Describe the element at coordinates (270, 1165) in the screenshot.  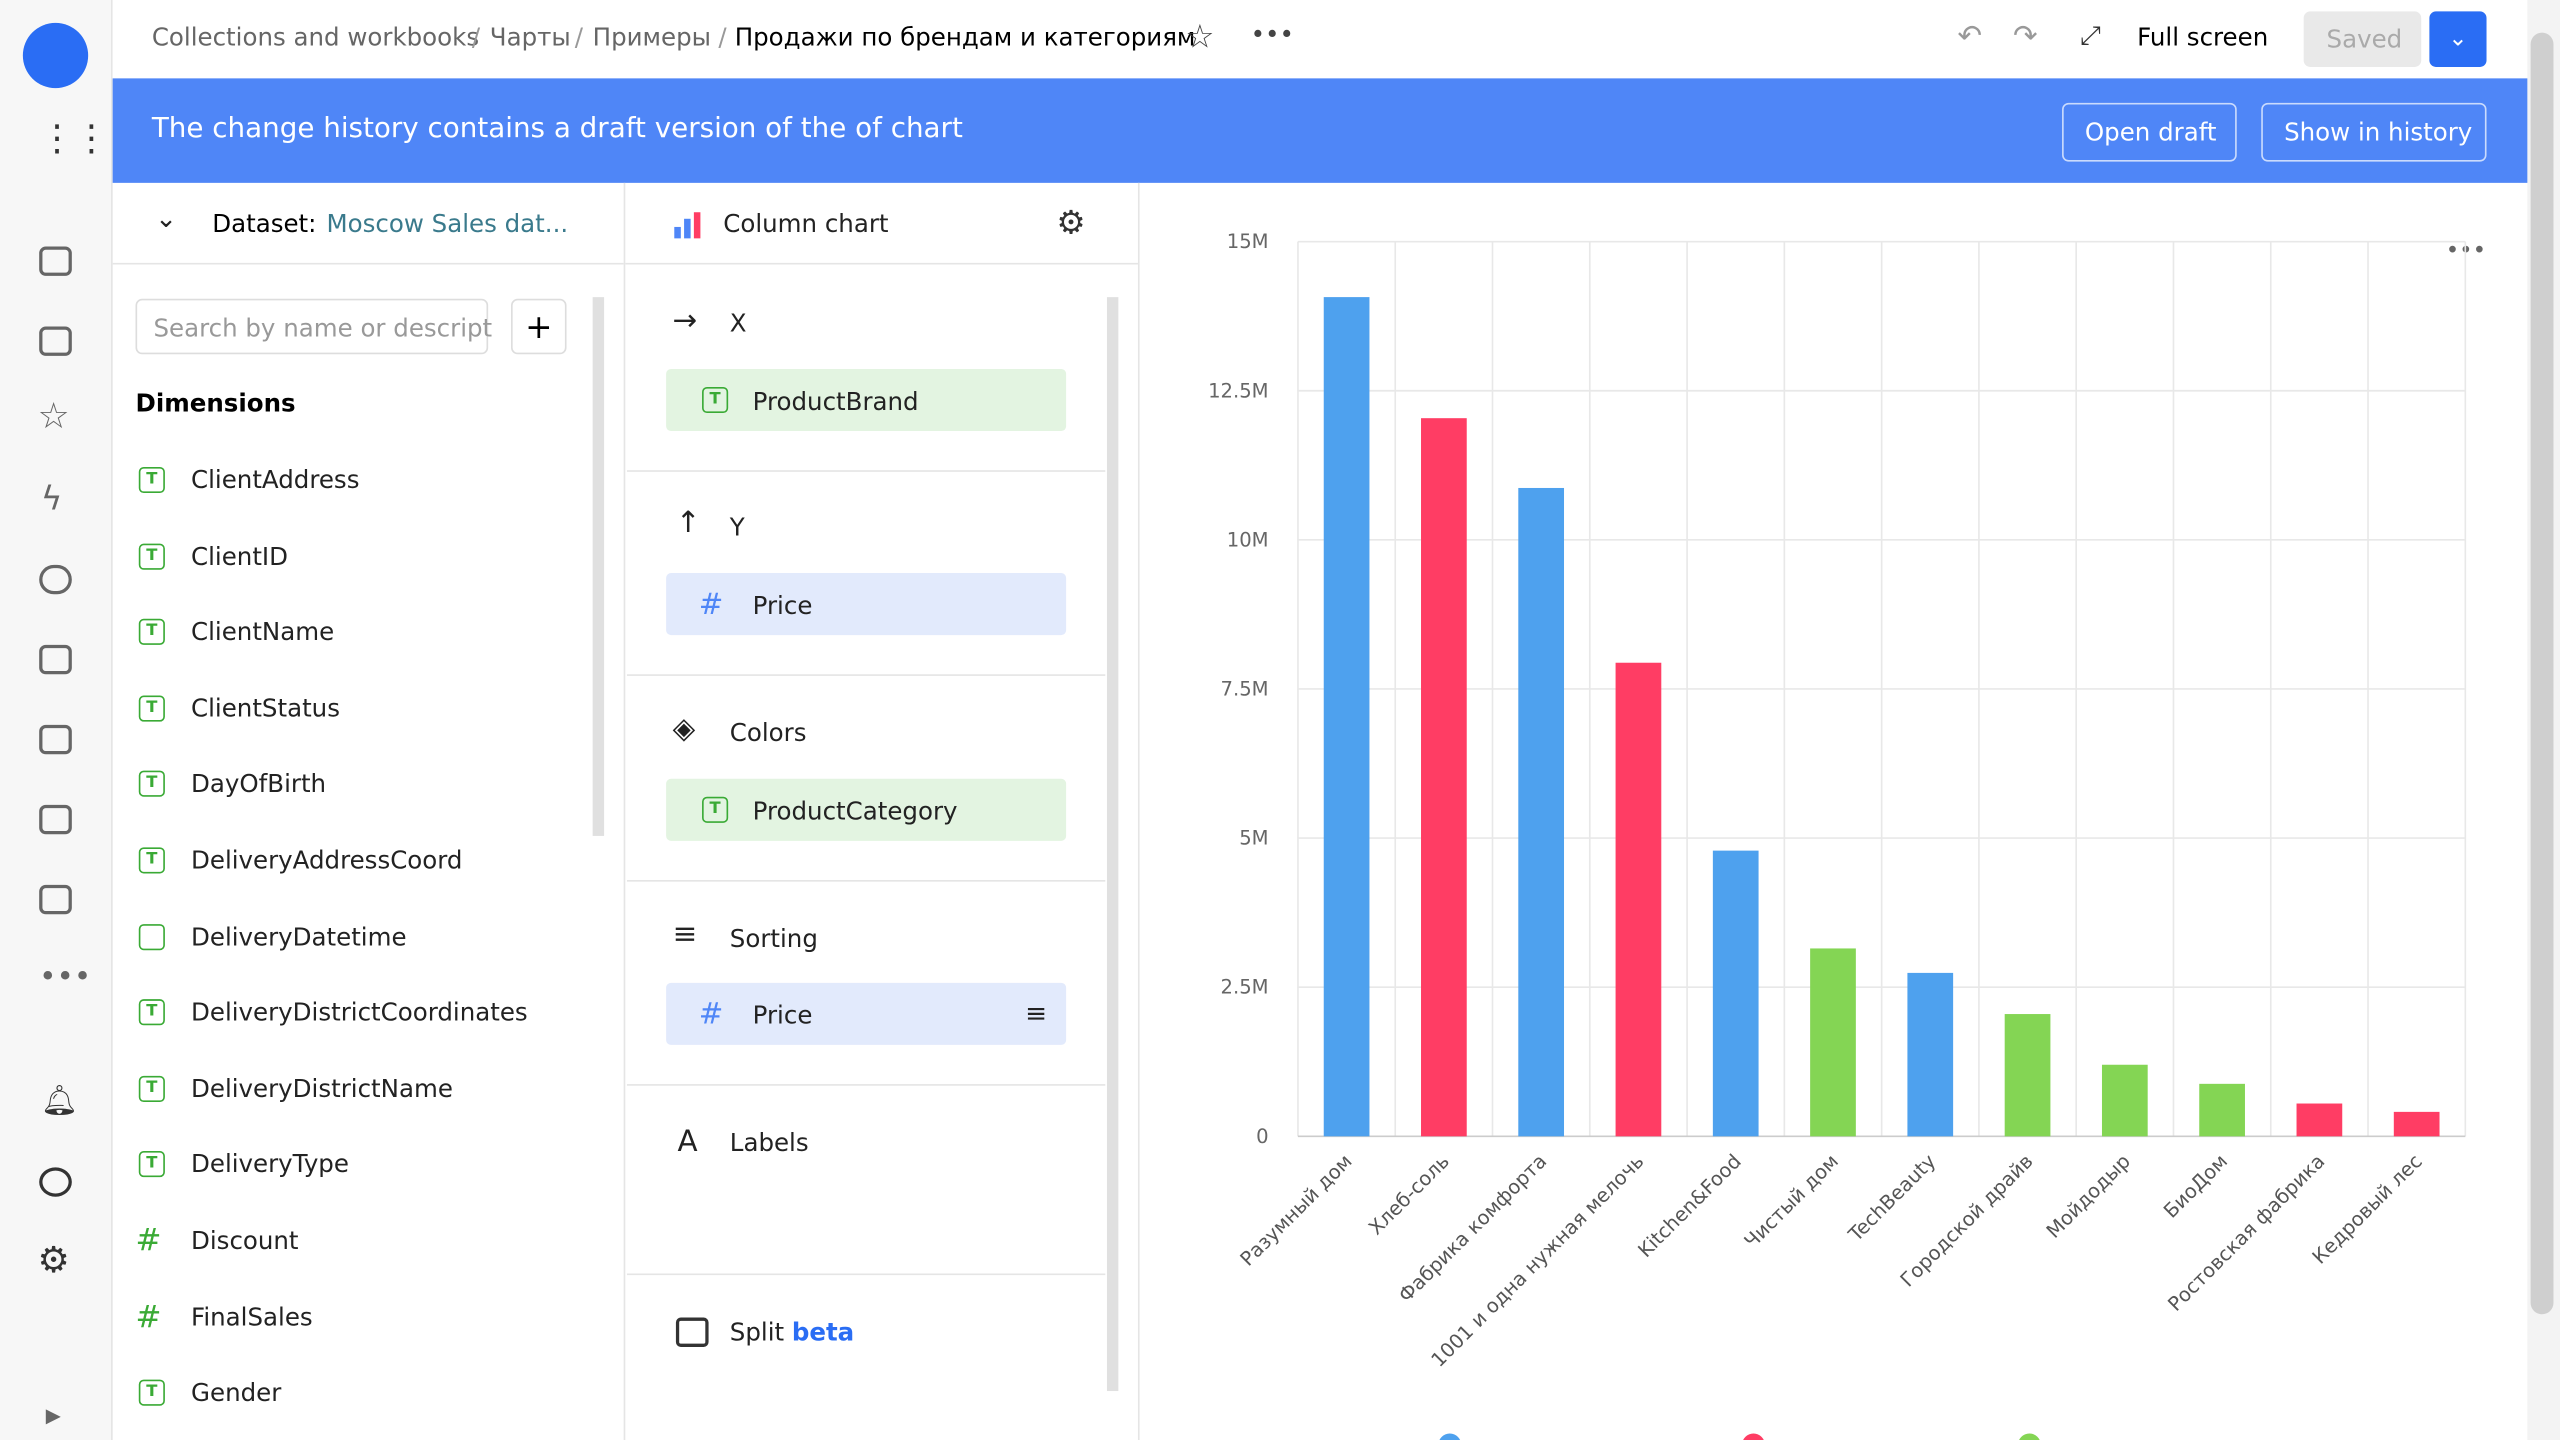
I see `field-name: DeliveryType` at that location.